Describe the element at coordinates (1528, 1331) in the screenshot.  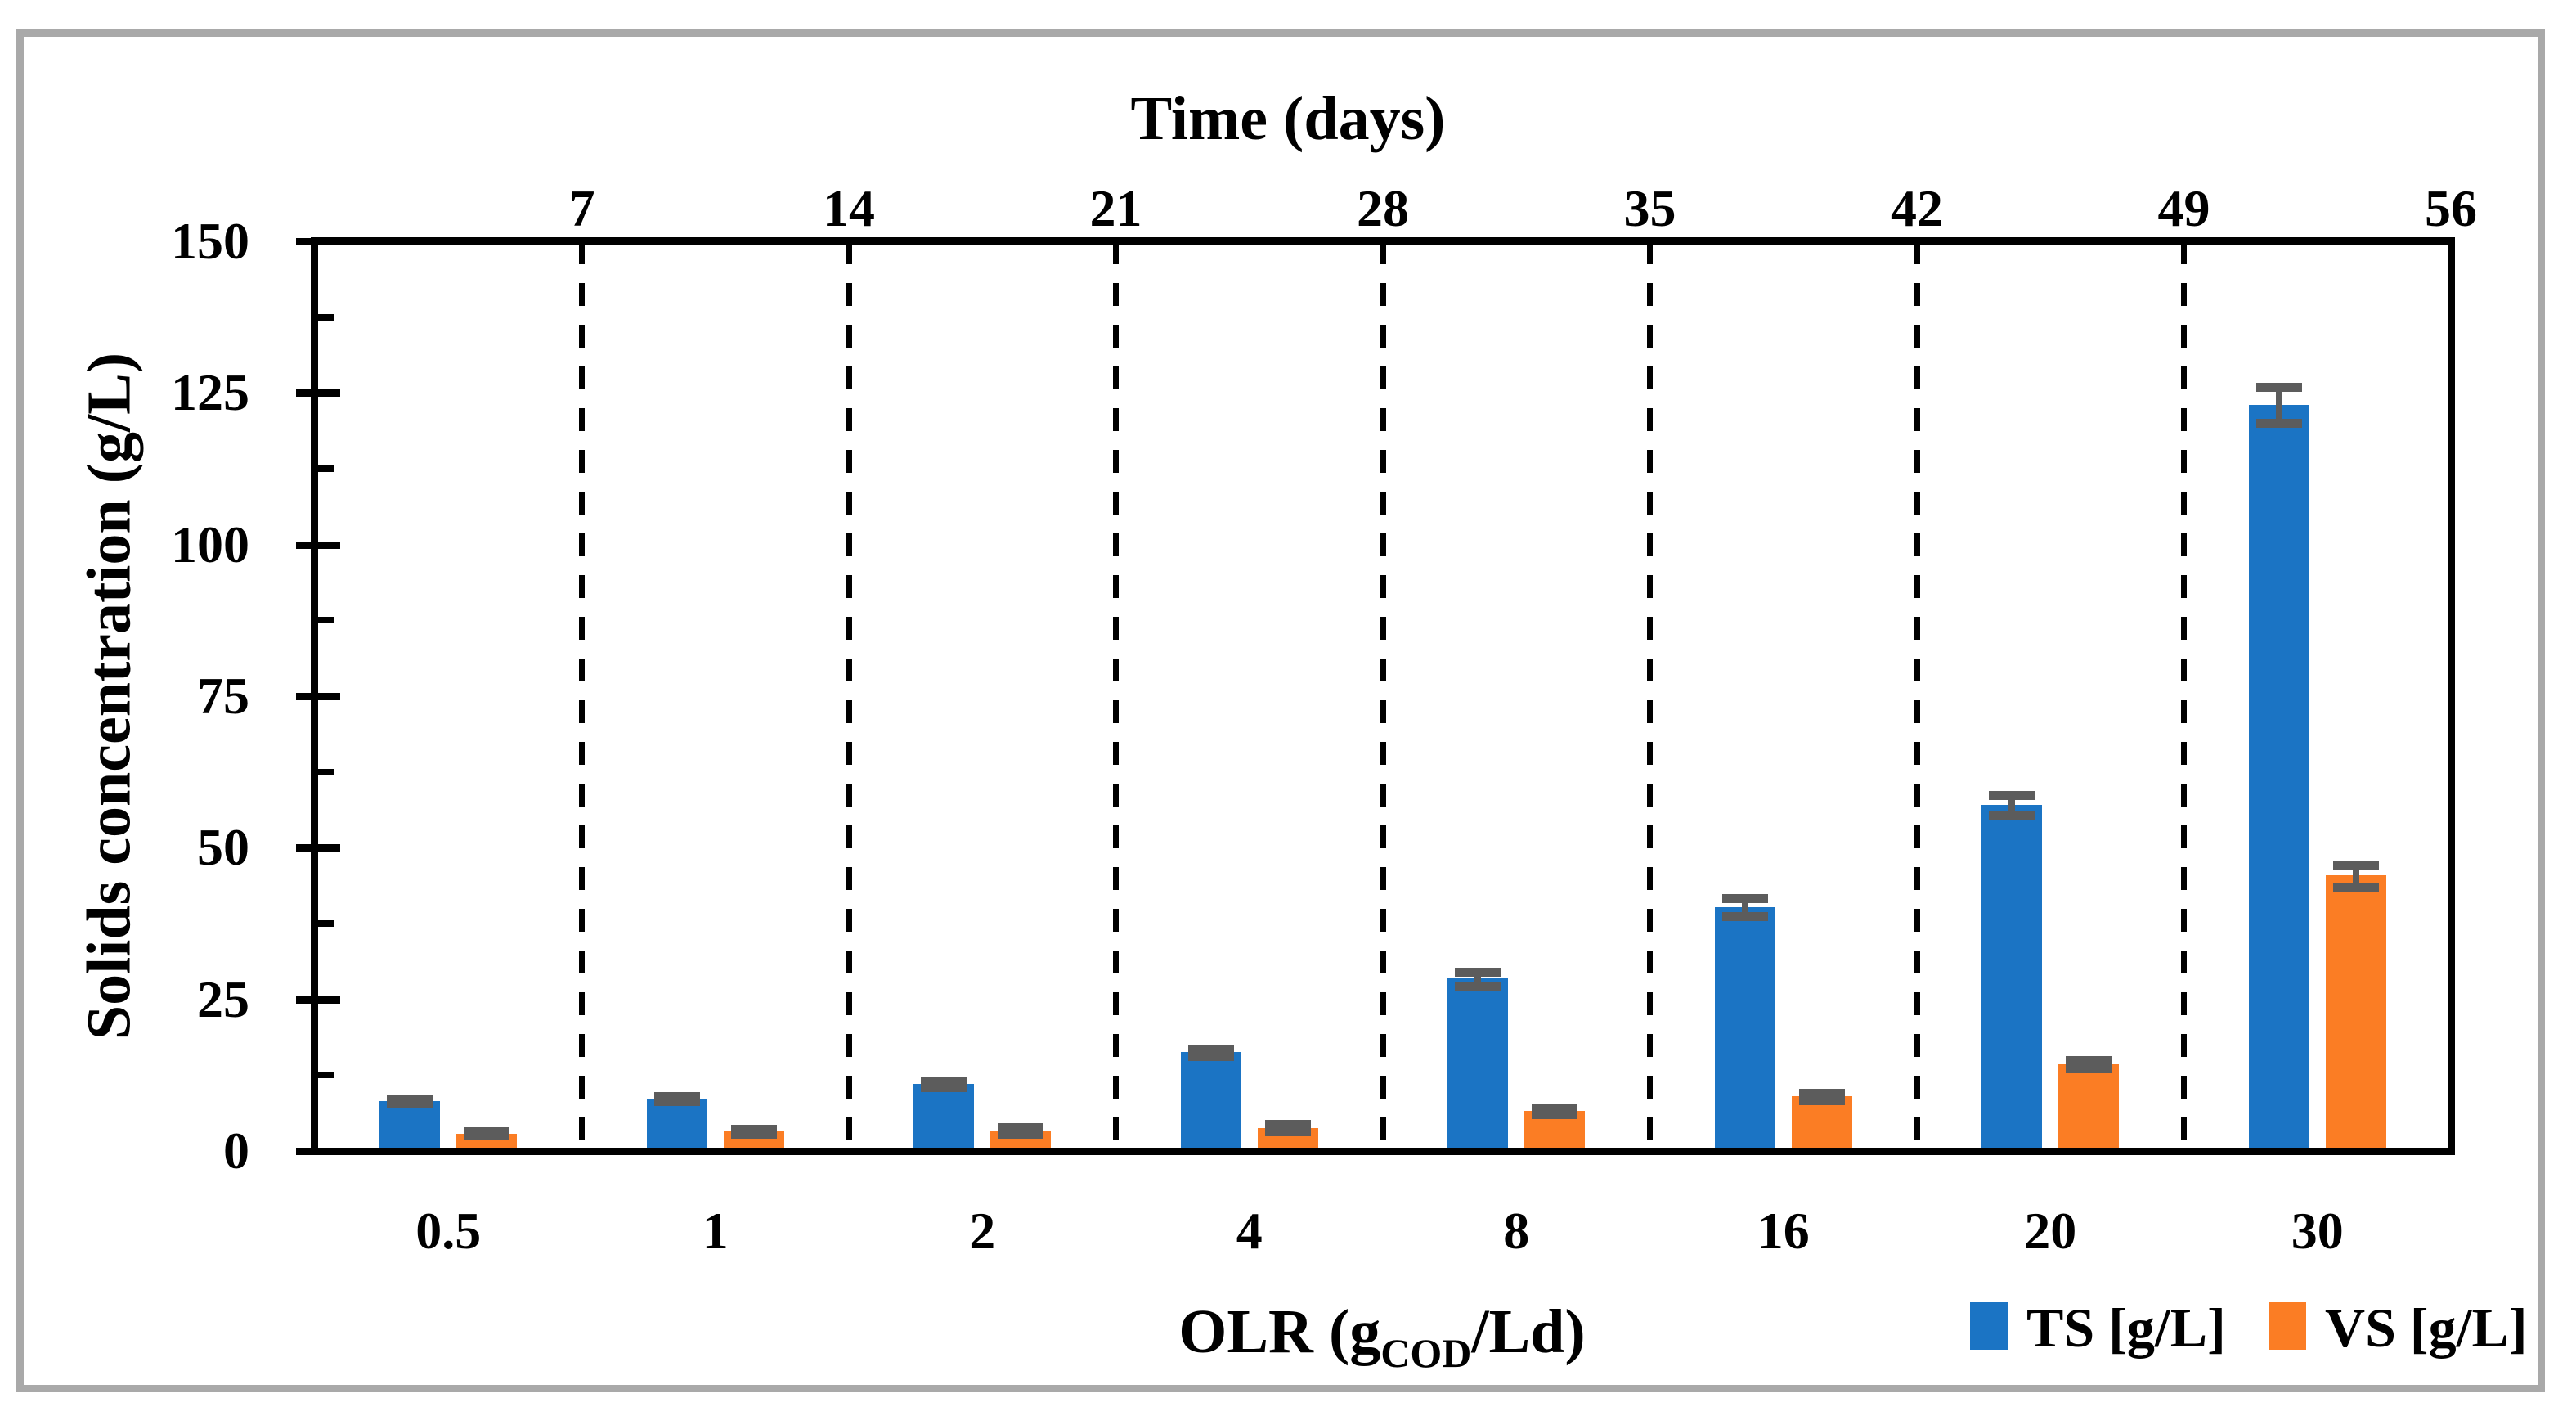
I see `x-axis-title-end: /Ld)` at that location.